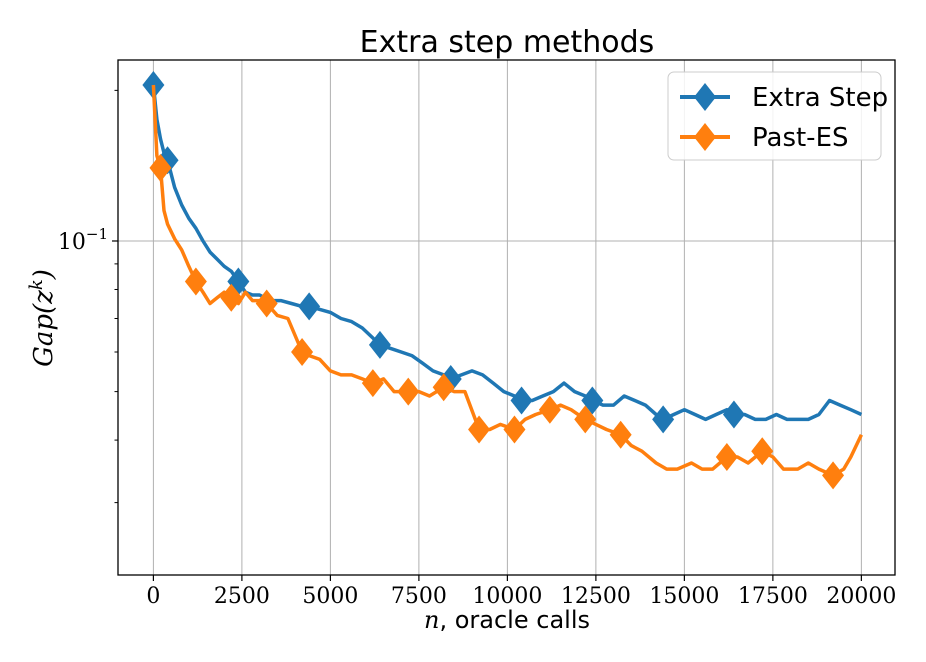 The width and height of the screenshot is (926, 662). I want to click on y-axis-label-close: ), so click(44, 274).